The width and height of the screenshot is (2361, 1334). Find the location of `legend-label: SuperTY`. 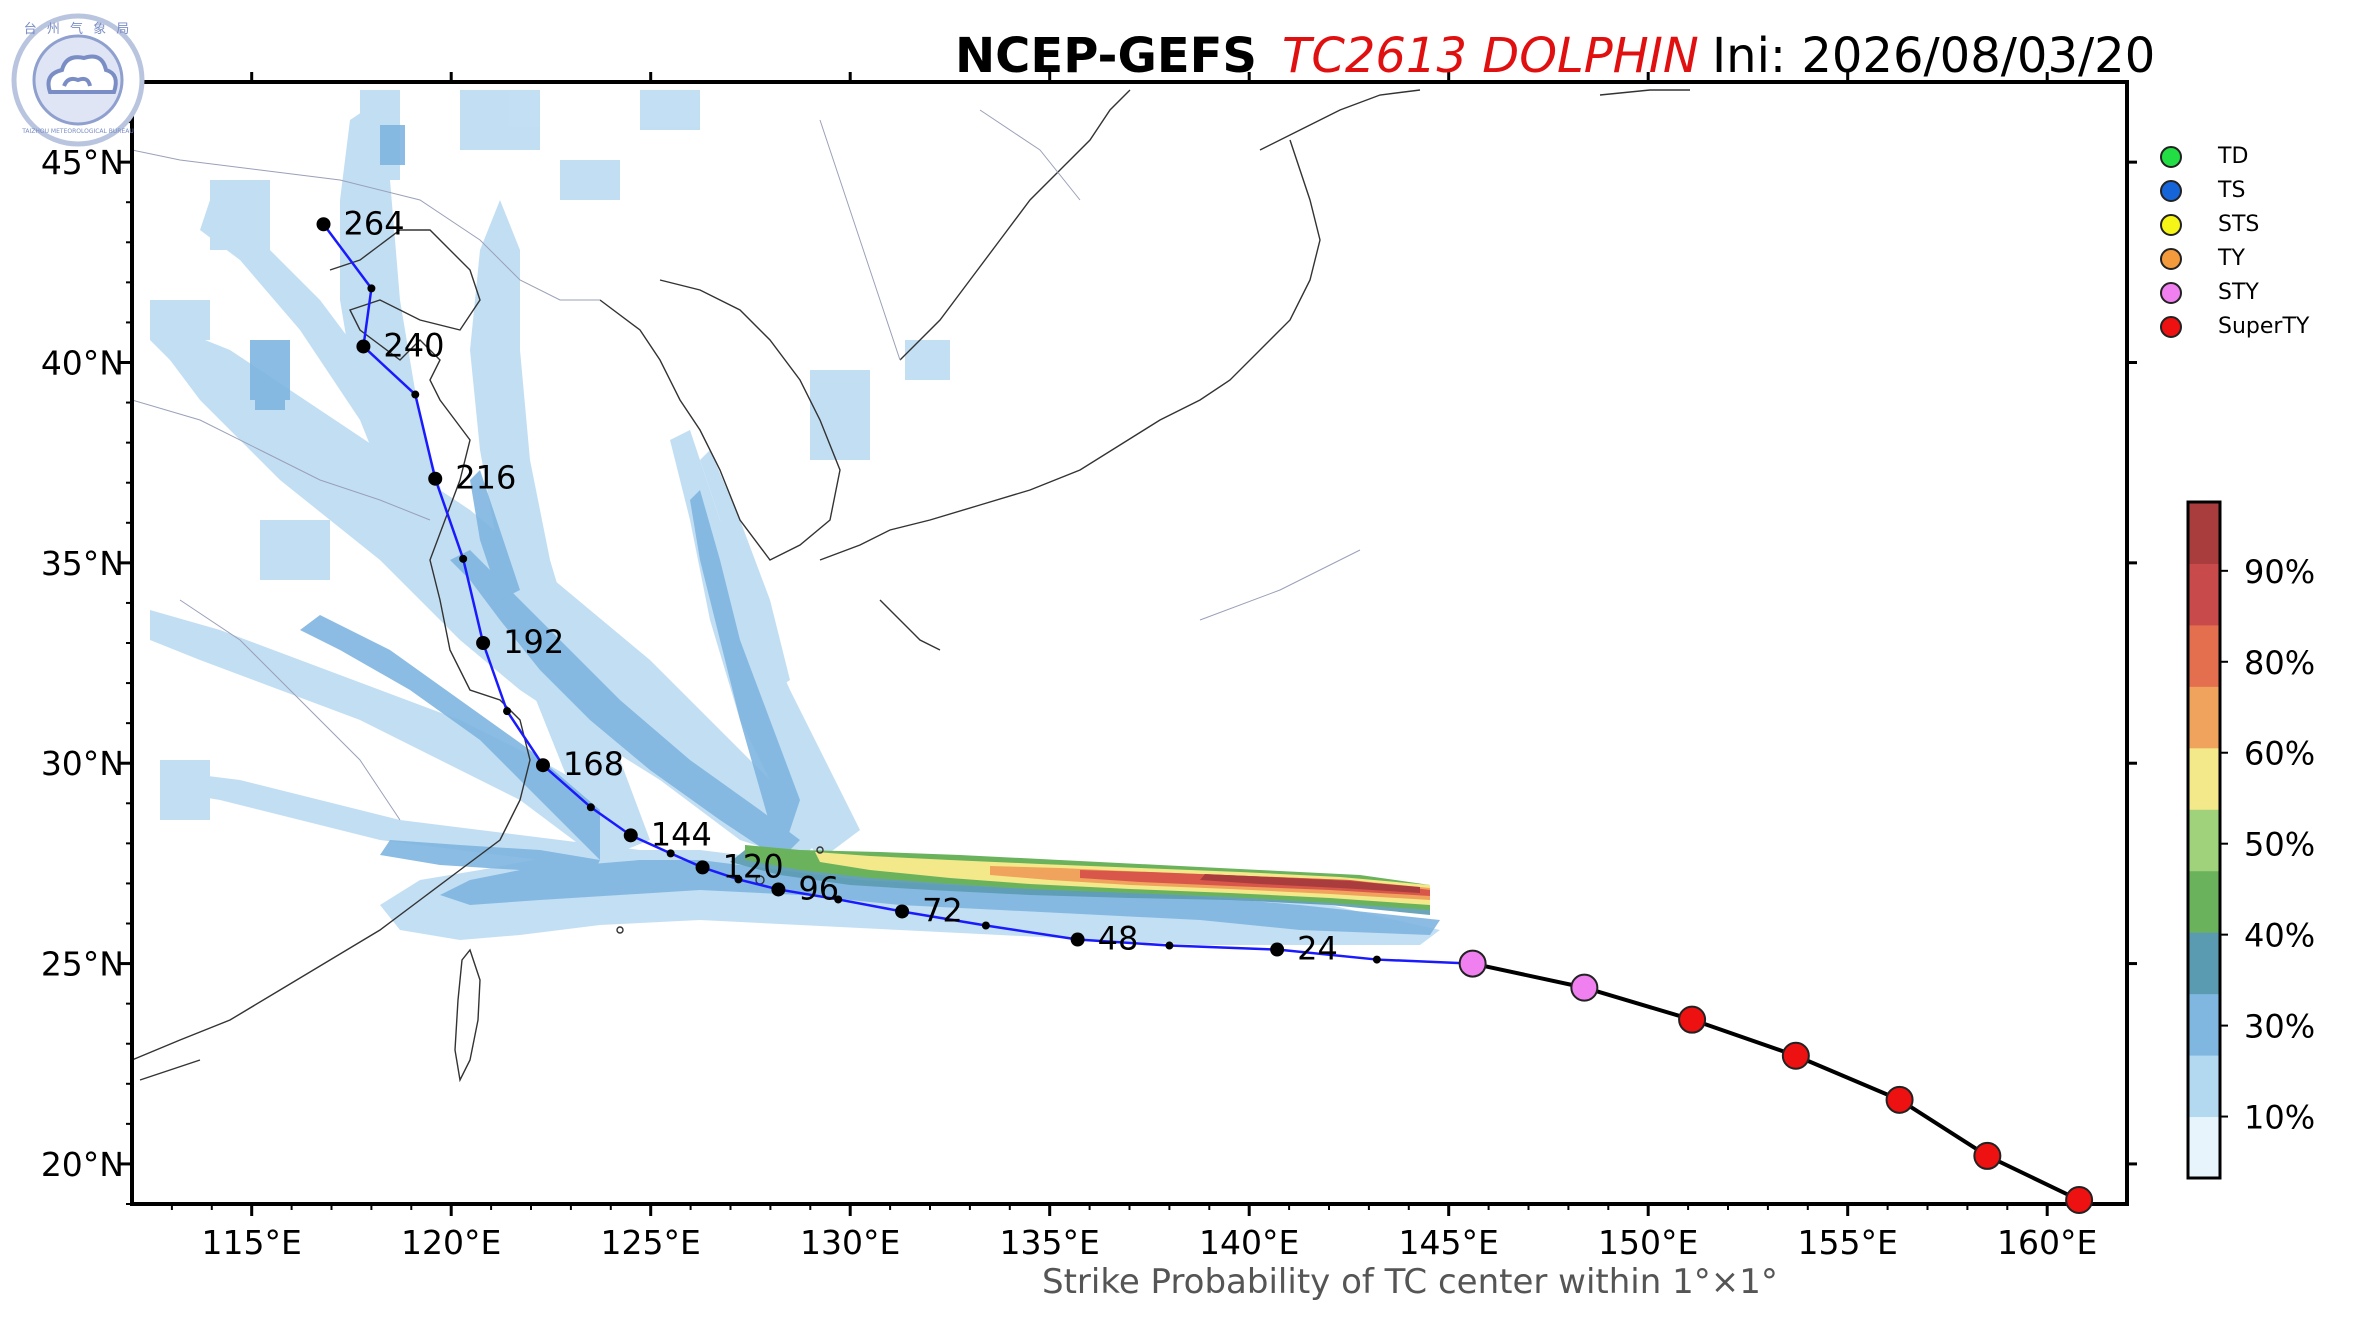

legend-label: SuperTY is located at coordinates (2264, 326).